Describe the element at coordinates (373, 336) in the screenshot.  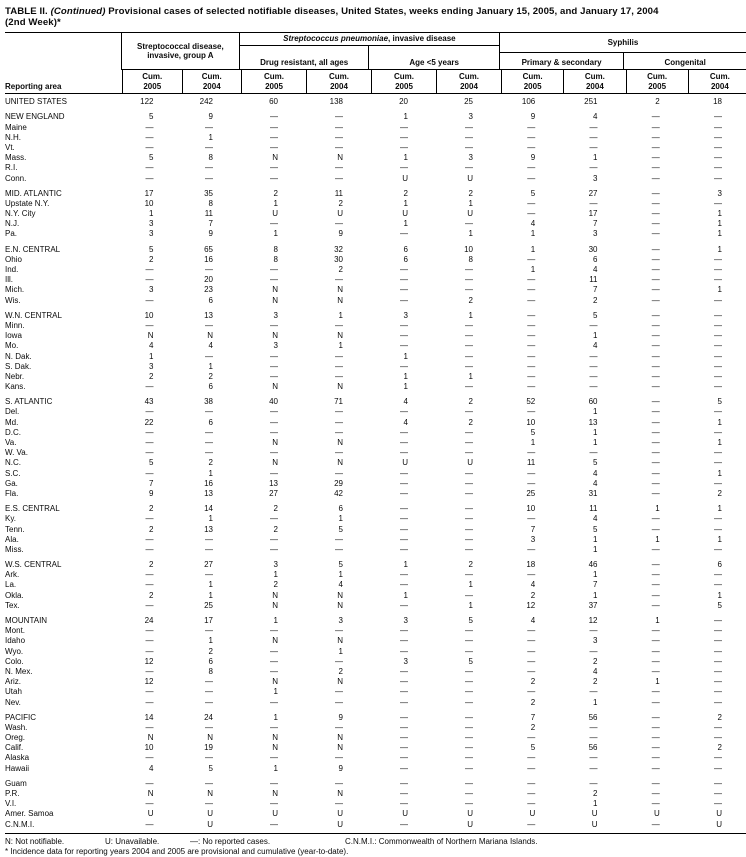
I see `table-row: Iowa N N N N — — — 1 — —` at that location.